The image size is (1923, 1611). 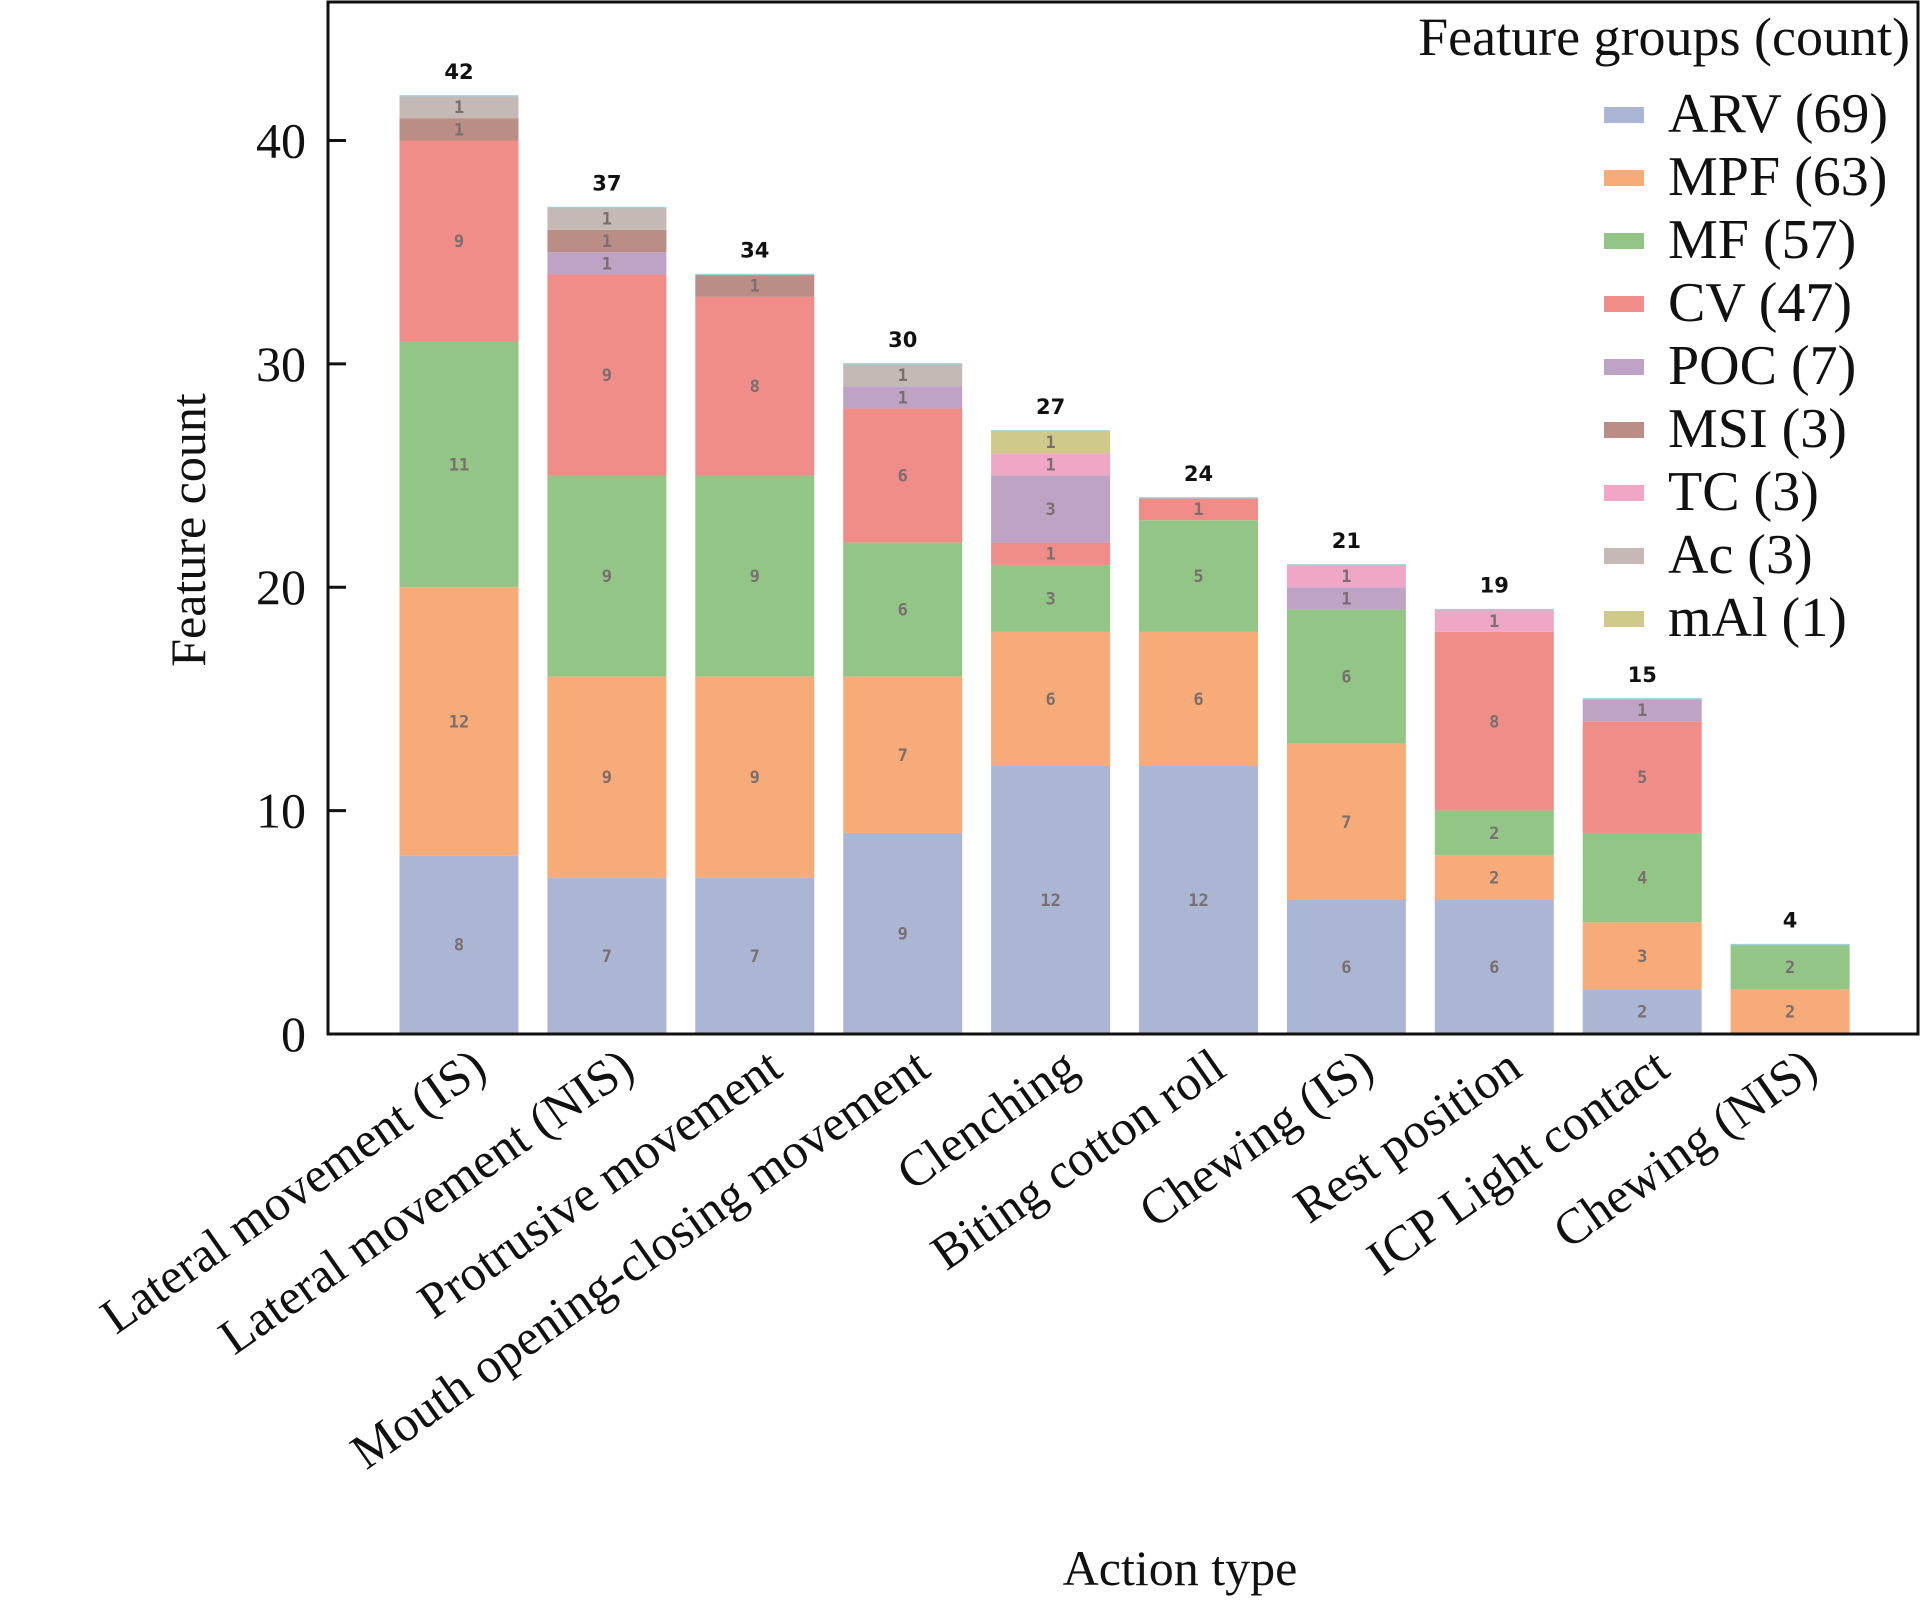 I want to click on y-tick-label: 40, so click(x=281, y=140).